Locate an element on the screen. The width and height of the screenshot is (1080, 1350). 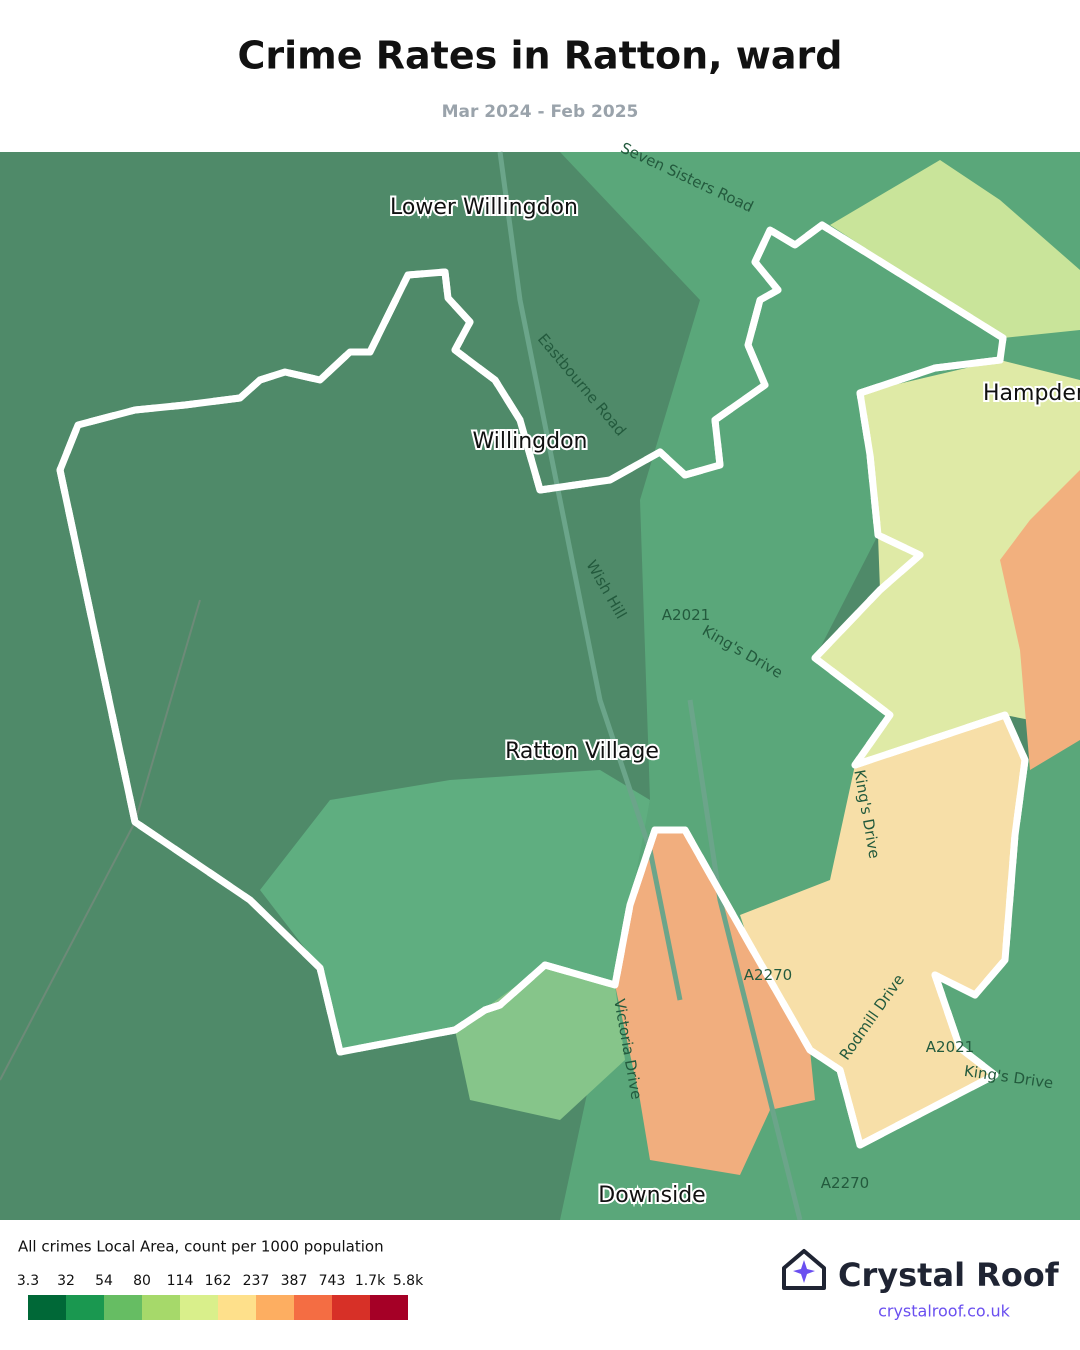
legend-tick-label: 5.8k is located at coordinates (408, 1281).